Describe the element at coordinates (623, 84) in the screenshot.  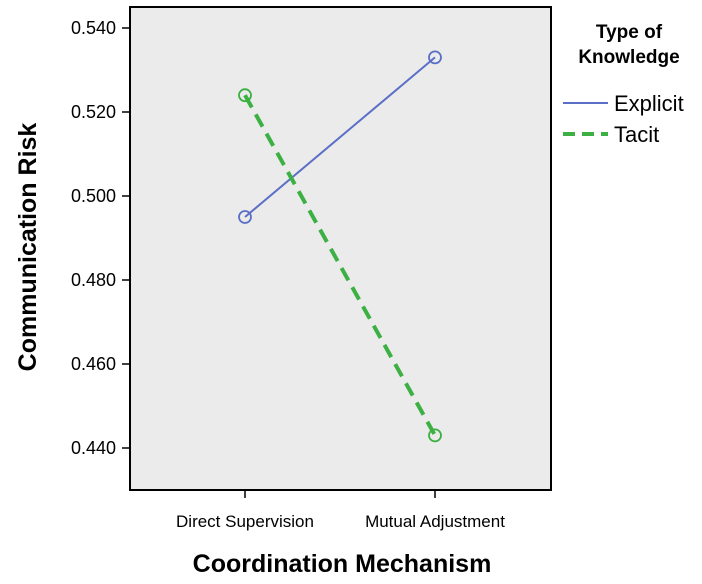
I see `legend: Type of Knowledge Explicit Tacit` at that location.